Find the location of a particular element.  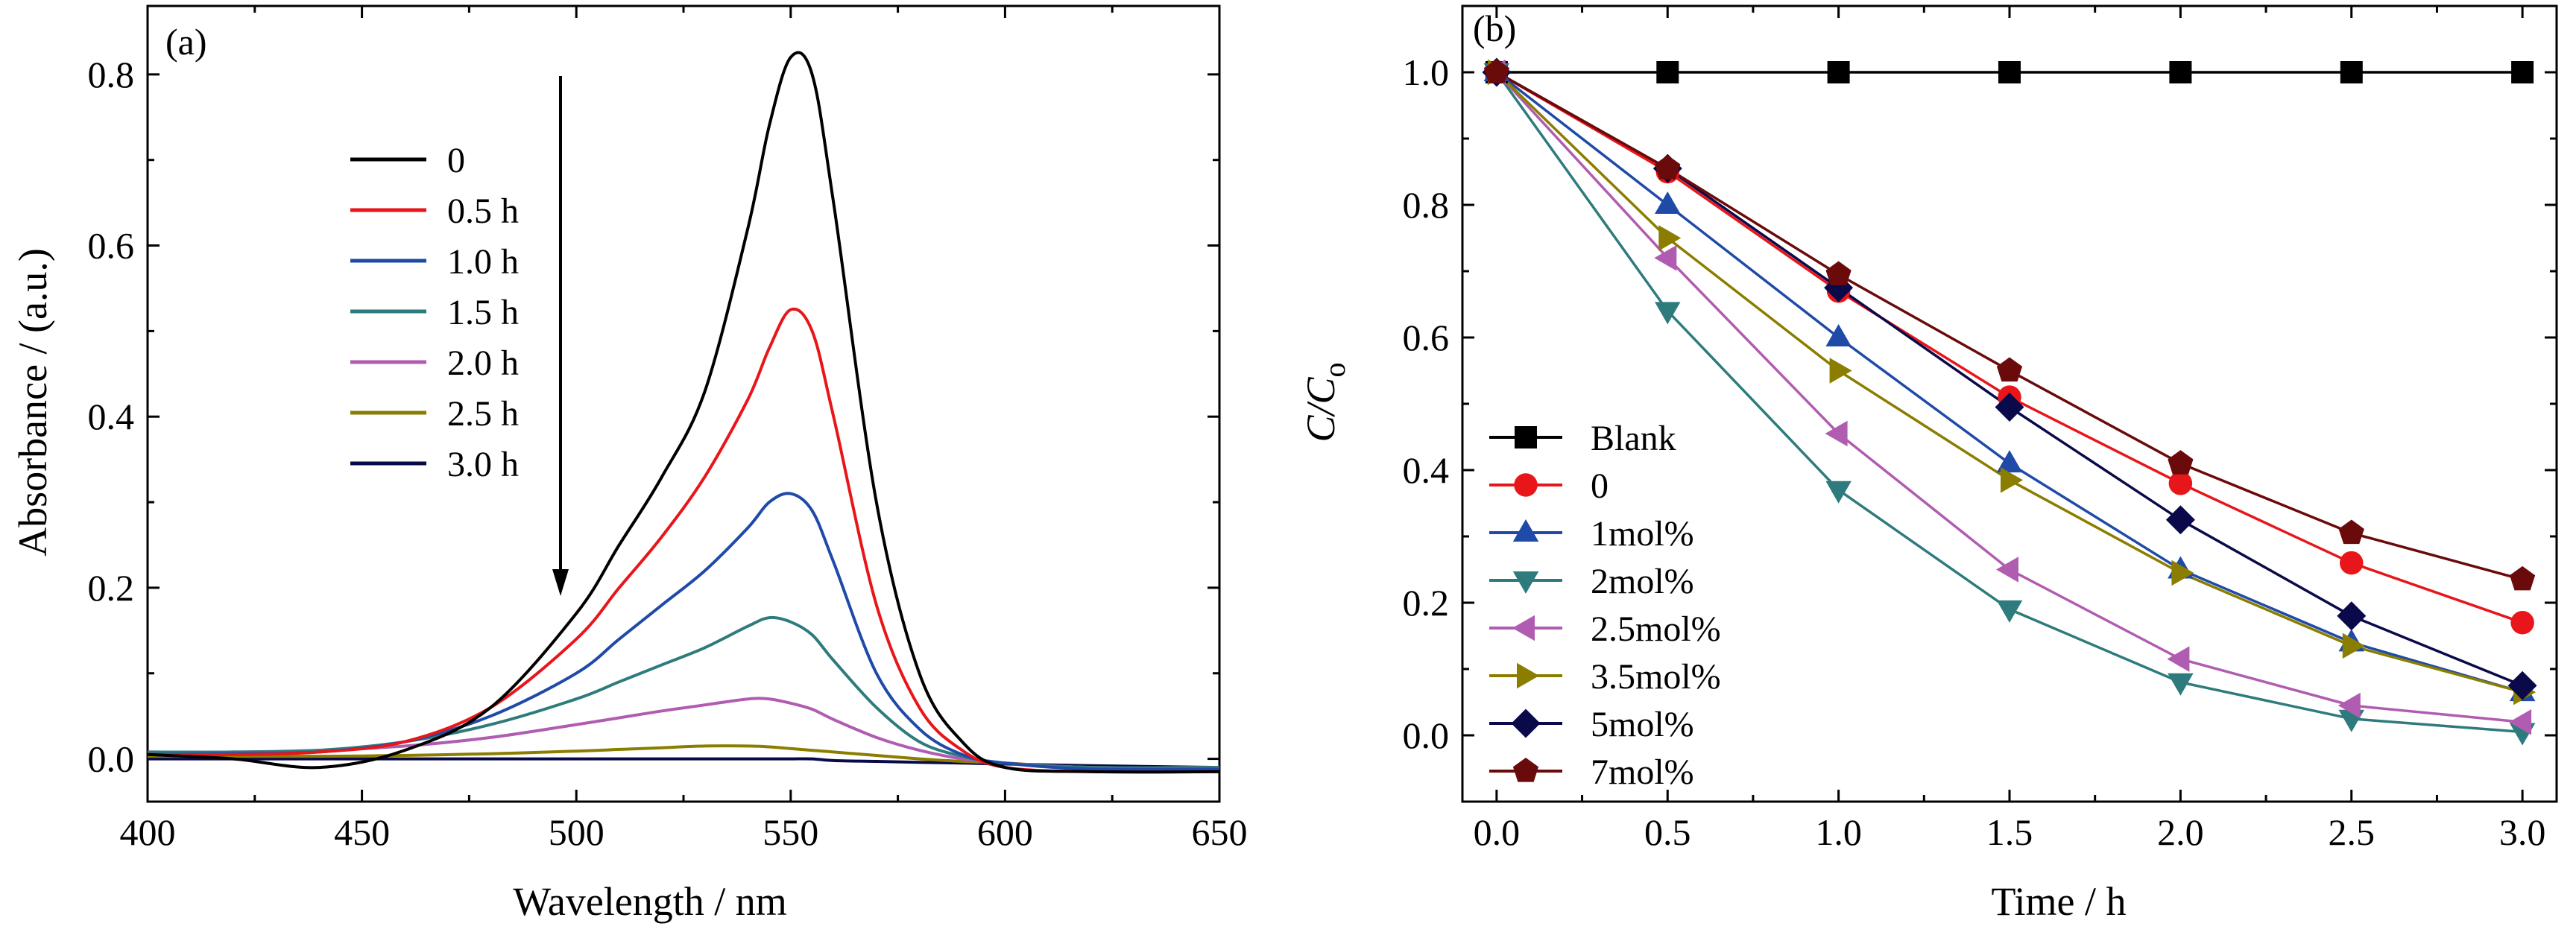

panel-a-y-tick-label: 0.4 is located at coordinates (111, 416).